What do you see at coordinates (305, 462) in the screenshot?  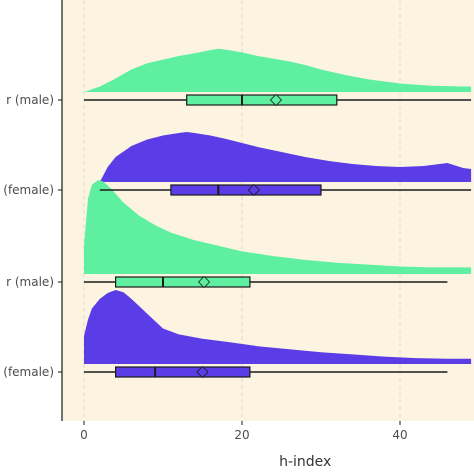 I see `x-axis-title: h-index` at bounding box center [305, 462].